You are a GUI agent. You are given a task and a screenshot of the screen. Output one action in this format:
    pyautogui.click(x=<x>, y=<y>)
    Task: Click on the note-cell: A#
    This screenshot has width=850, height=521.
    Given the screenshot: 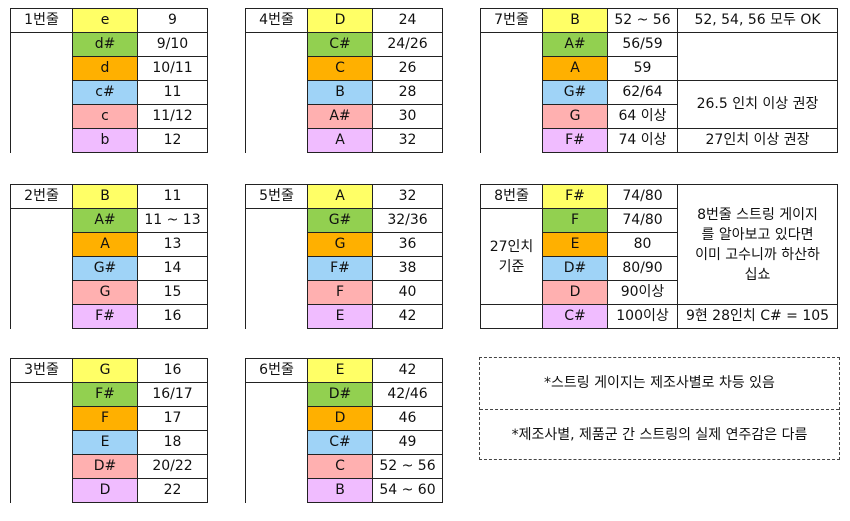 What is the action you would take?
    pyautogui.click(x=105, y=220)
    